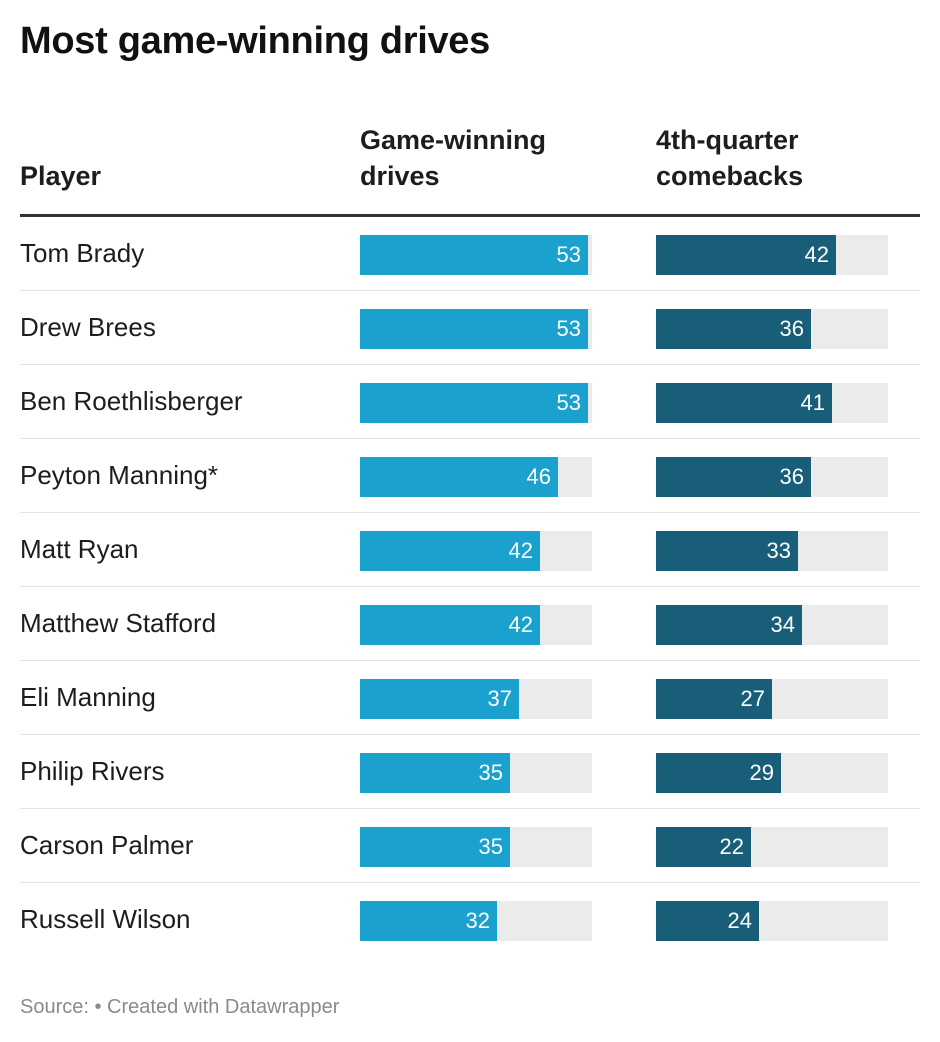 The height and width of the screenshot is (1042, 940). Describe the element at coordinates (131, 401) in the screenshot. I see `player-name: Ben Roethlisberger` at that location.